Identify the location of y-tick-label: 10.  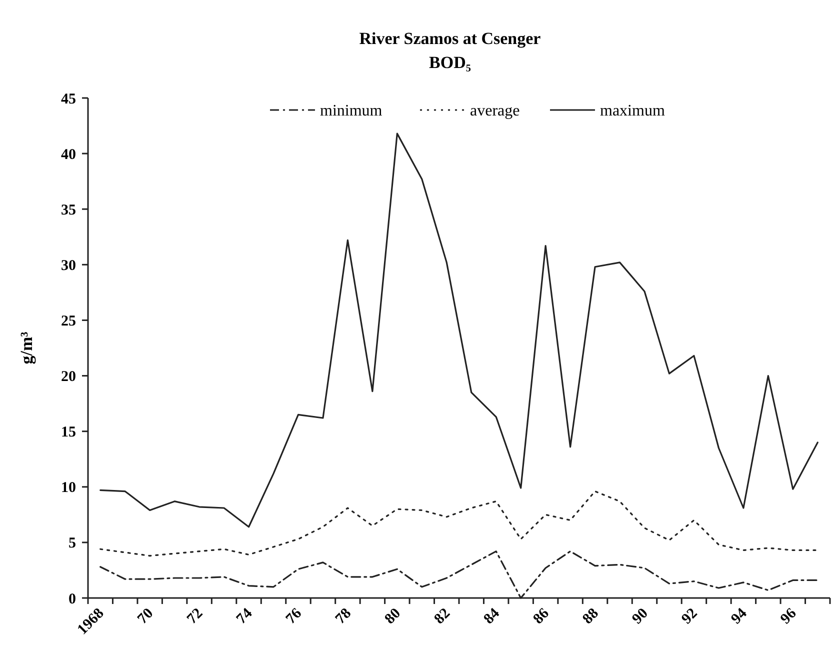
(68, 488).